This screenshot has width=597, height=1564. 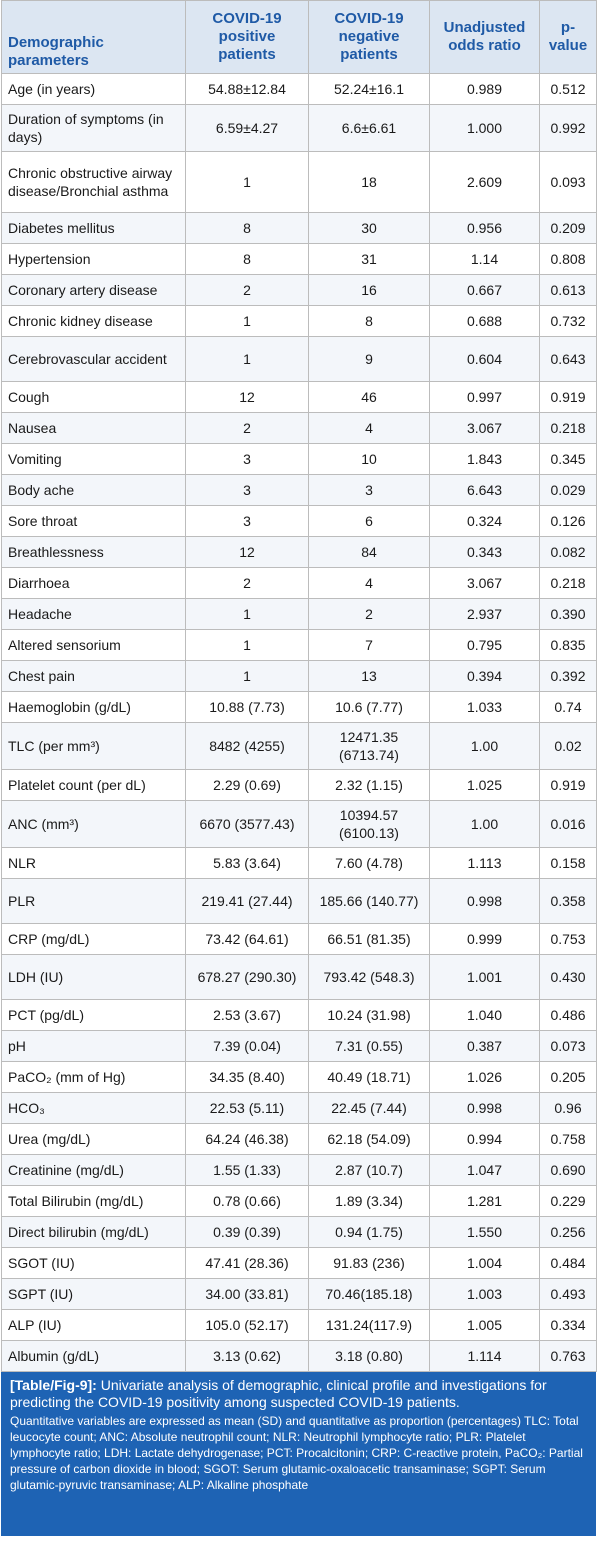 What do you see at coordinates (568, 89) in the screenshot?
I see `p-value-cell: 0.512` at bounding box center [568, 89].